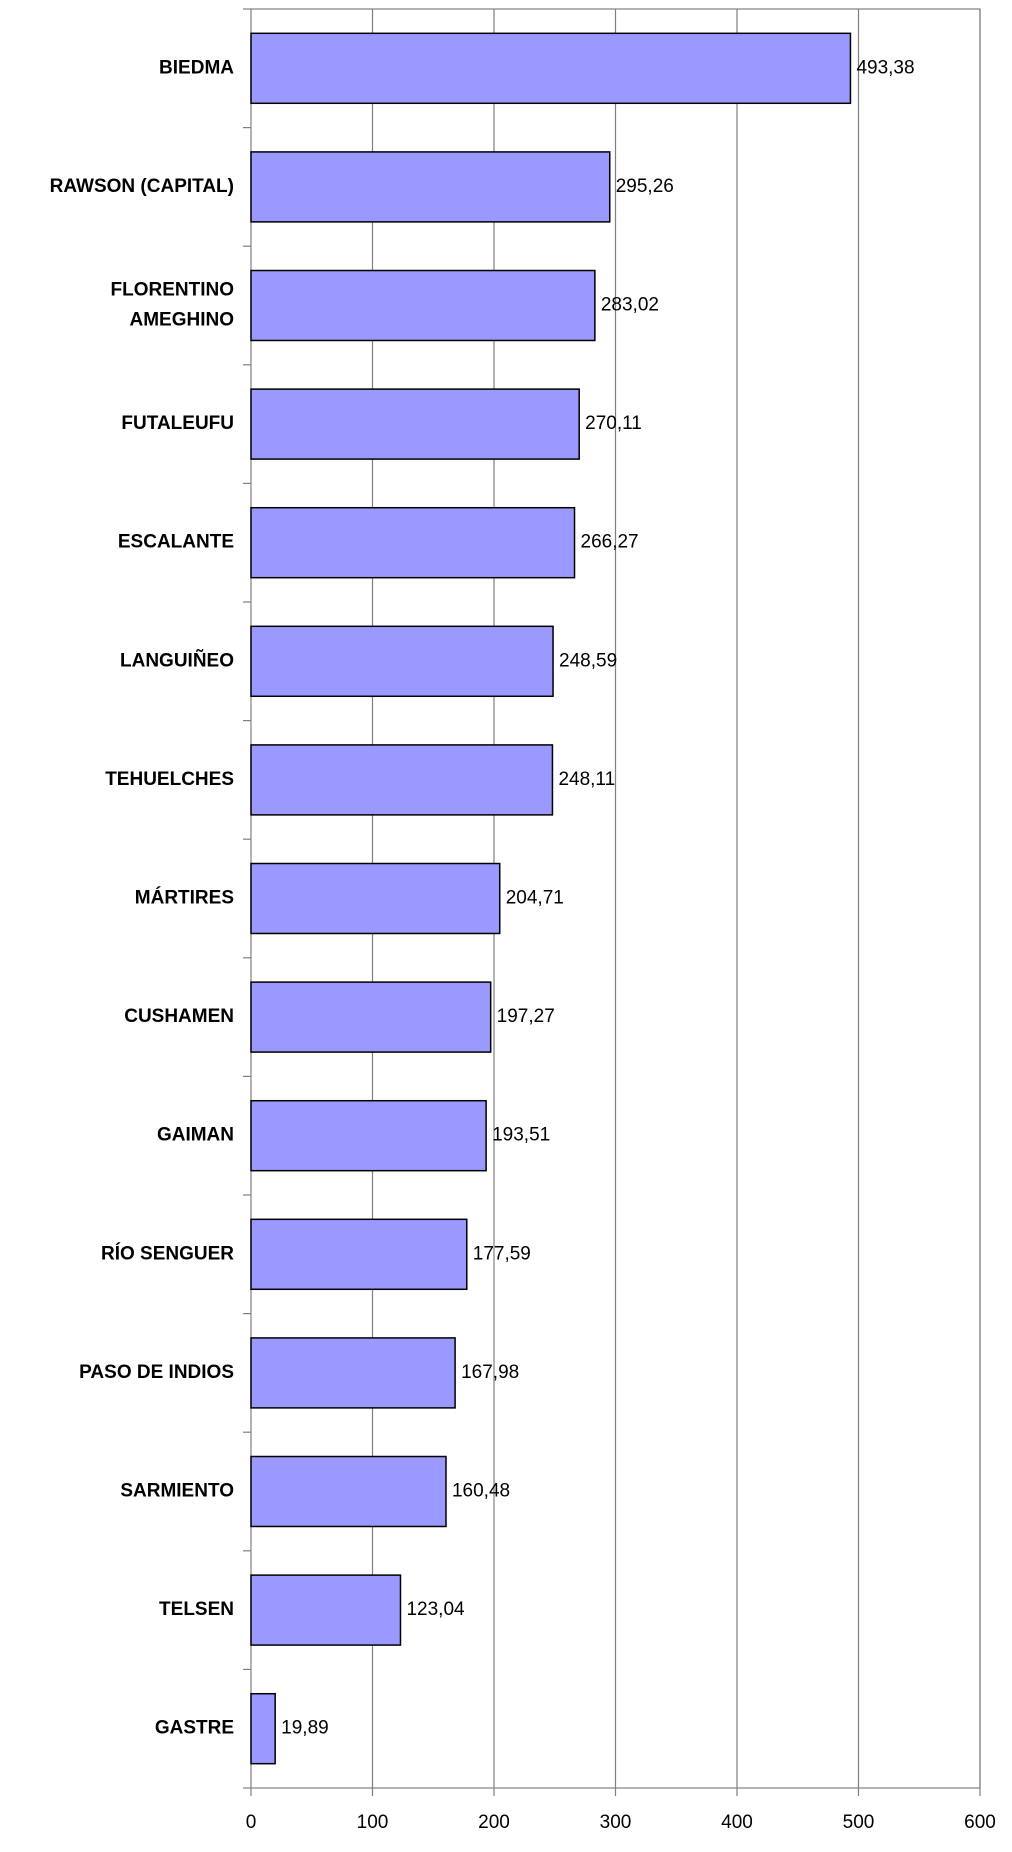 This screenshot has width=1012, height=1852. Describe the element at coordinates (195, 1135) in the screenshot. I see `y-tick-label: GAIMAN` at that location.